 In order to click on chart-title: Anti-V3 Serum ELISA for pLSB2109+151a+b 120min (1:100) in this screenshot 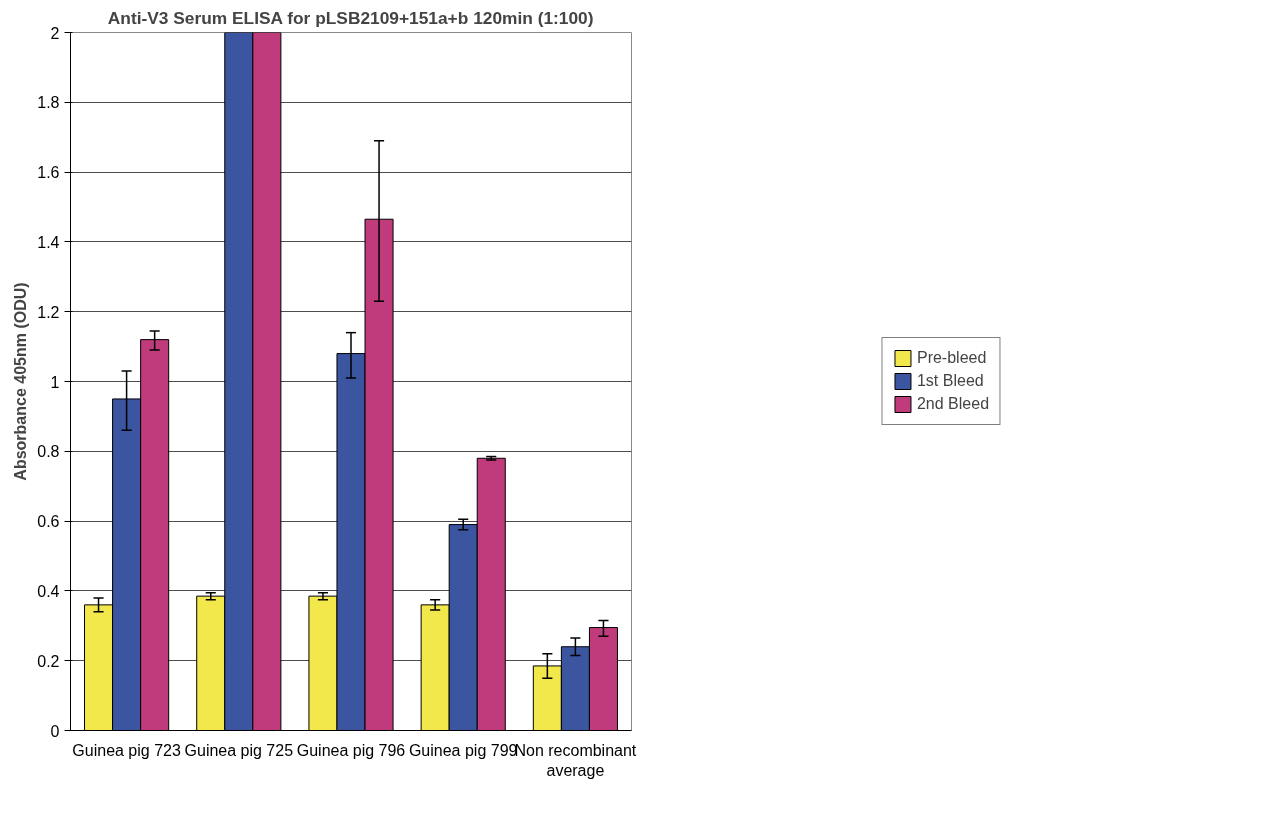, I will do `click(350, 17)`.